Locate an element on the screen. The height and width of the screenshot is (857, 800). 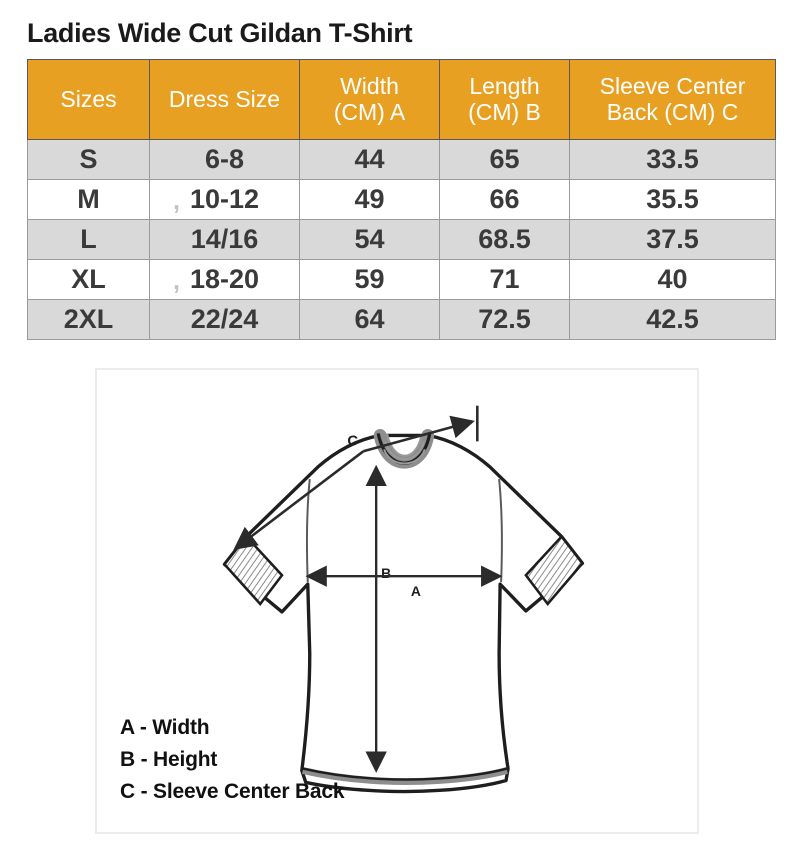
cell-dress-size-value: 6-8 is located at coordinates (224, 159).